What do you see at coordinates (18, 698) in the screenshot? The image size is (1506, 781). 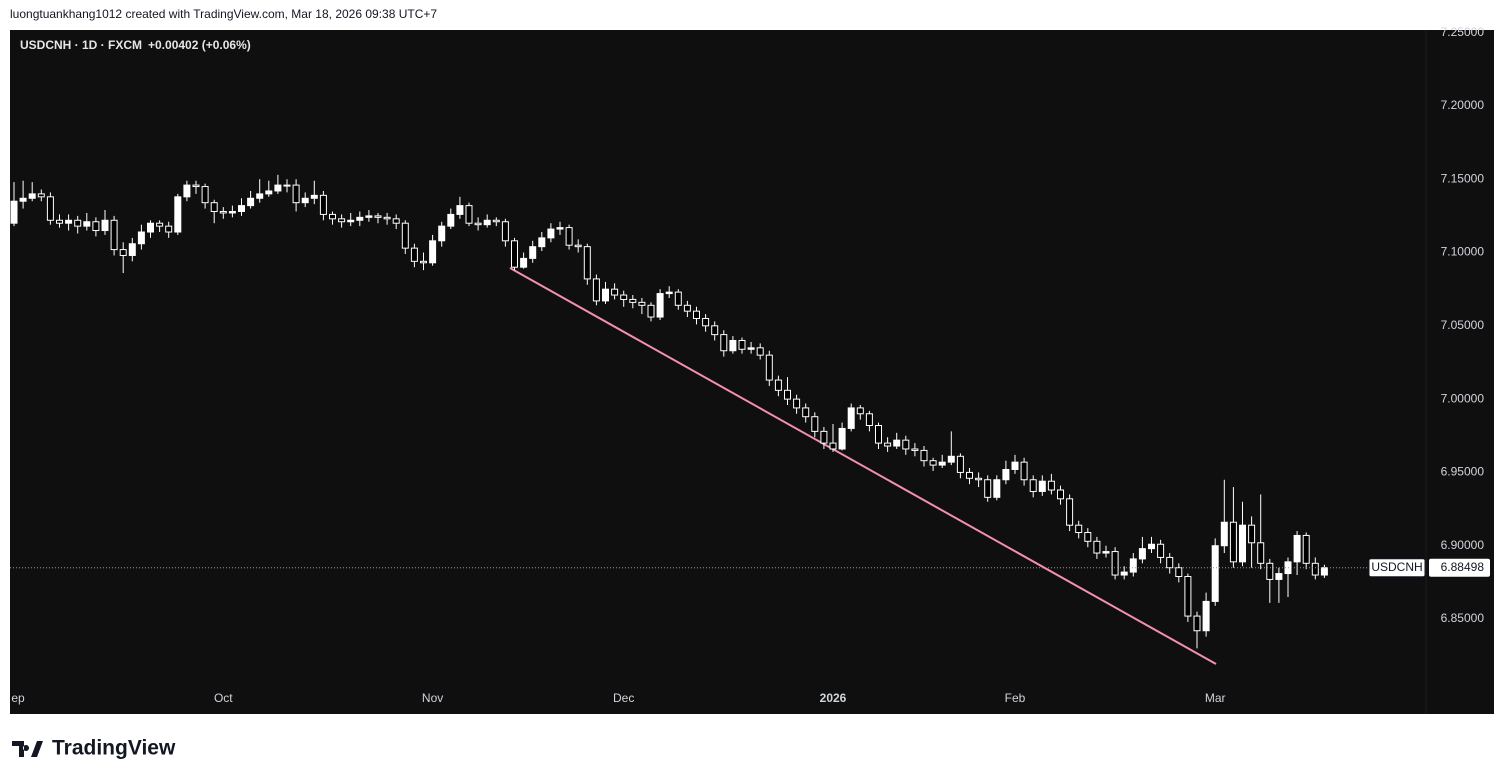 I see `x-tick-label: ep` at bounding box center [18, 698].